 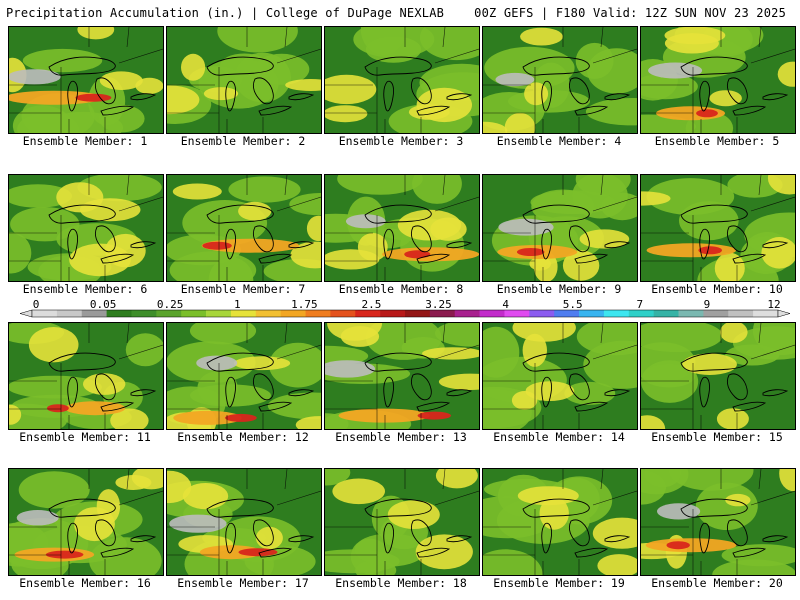 What do you see at coordinates (559, 141) in the screenshot?
I see `member-label-4: Ensemble Member: 4` at bounding box center [559, 141].